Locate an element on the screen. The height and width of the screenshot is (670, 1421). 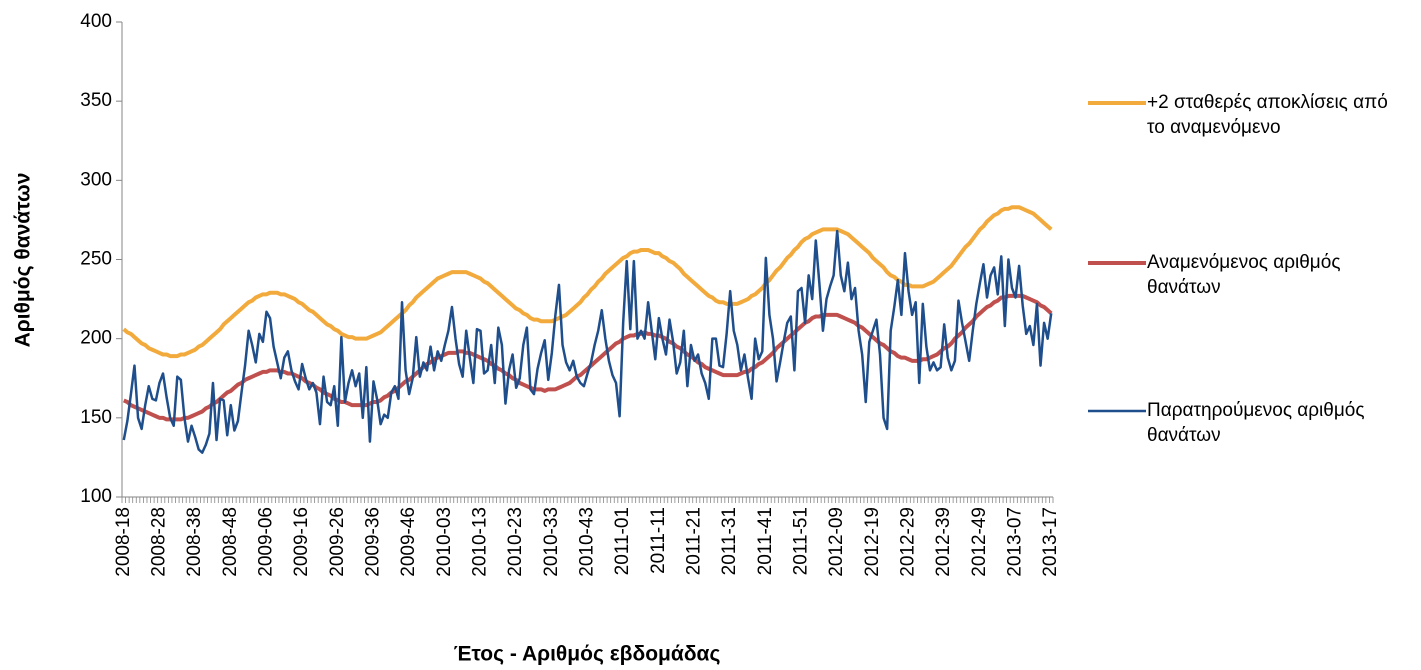
y-tick-label: 300 is located at coordinates (96, 179).